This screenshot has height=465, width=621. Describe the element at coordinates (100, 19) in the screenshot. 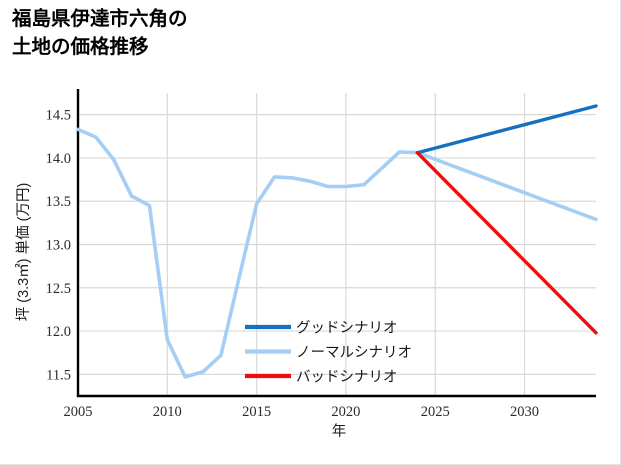

I see `chart-title-line-1: 福島県伊達市六角の` at that location.